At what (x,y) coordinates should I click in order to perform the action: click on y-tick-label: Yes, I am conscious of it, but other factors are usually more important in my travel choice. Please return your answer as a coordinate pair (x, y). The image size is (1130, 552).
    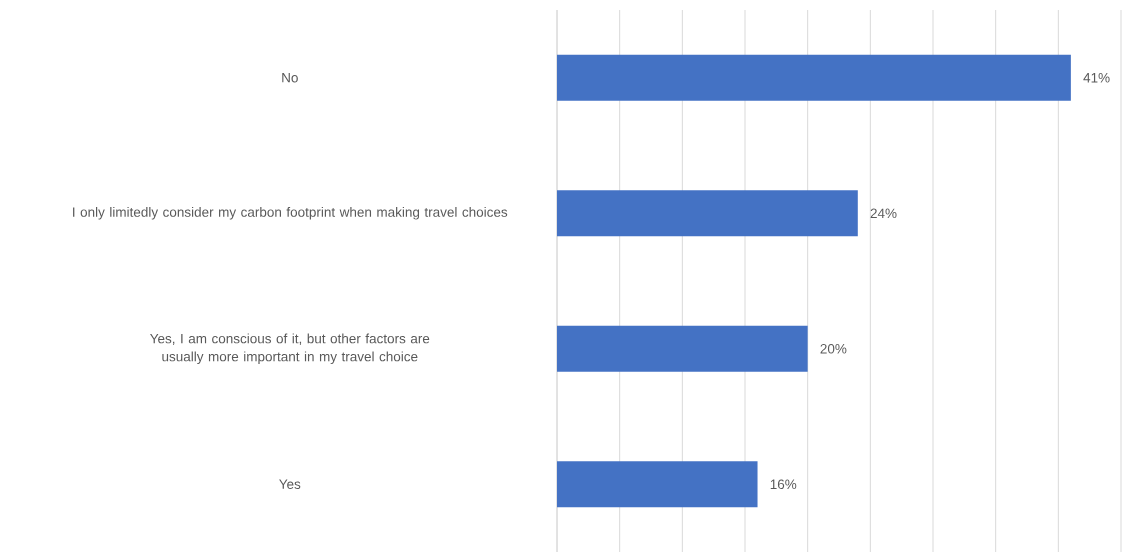
    Looking at the image, I should click on (290, 349).